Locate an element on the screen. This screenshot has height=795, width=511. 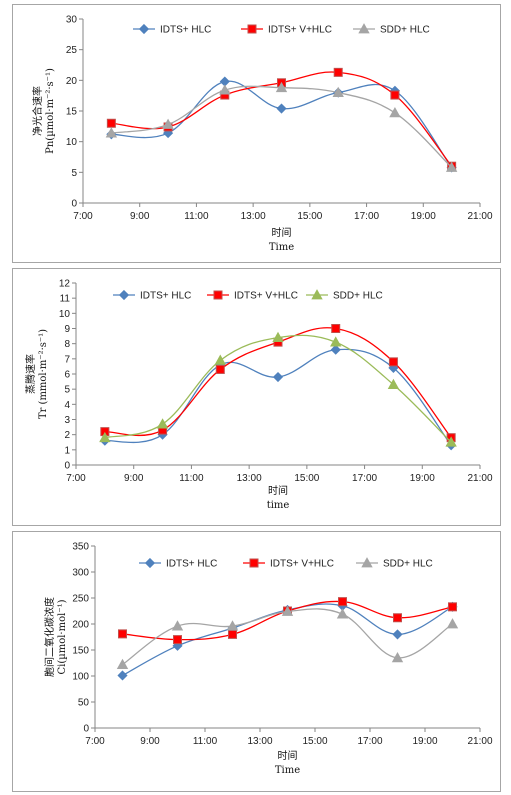
y-tick-label: 15 is located at coordinates (72, 112).